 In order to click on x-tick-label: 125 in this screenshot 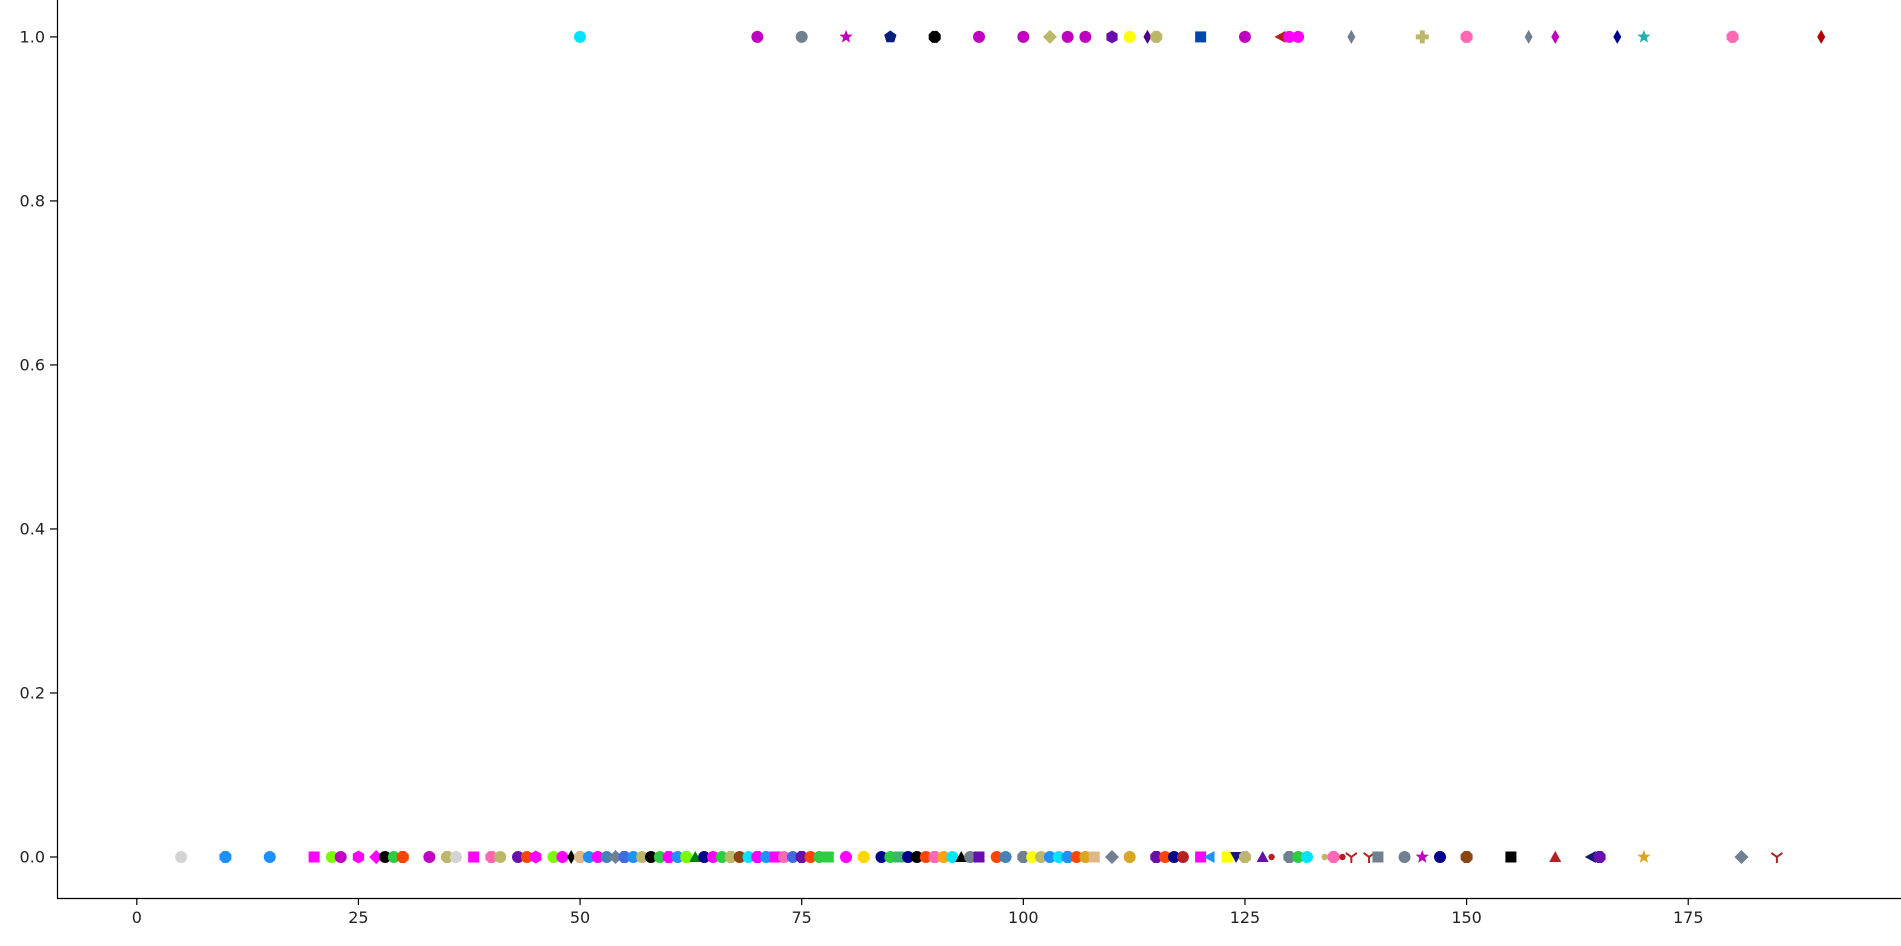, I will do `click(1245, 917)`.